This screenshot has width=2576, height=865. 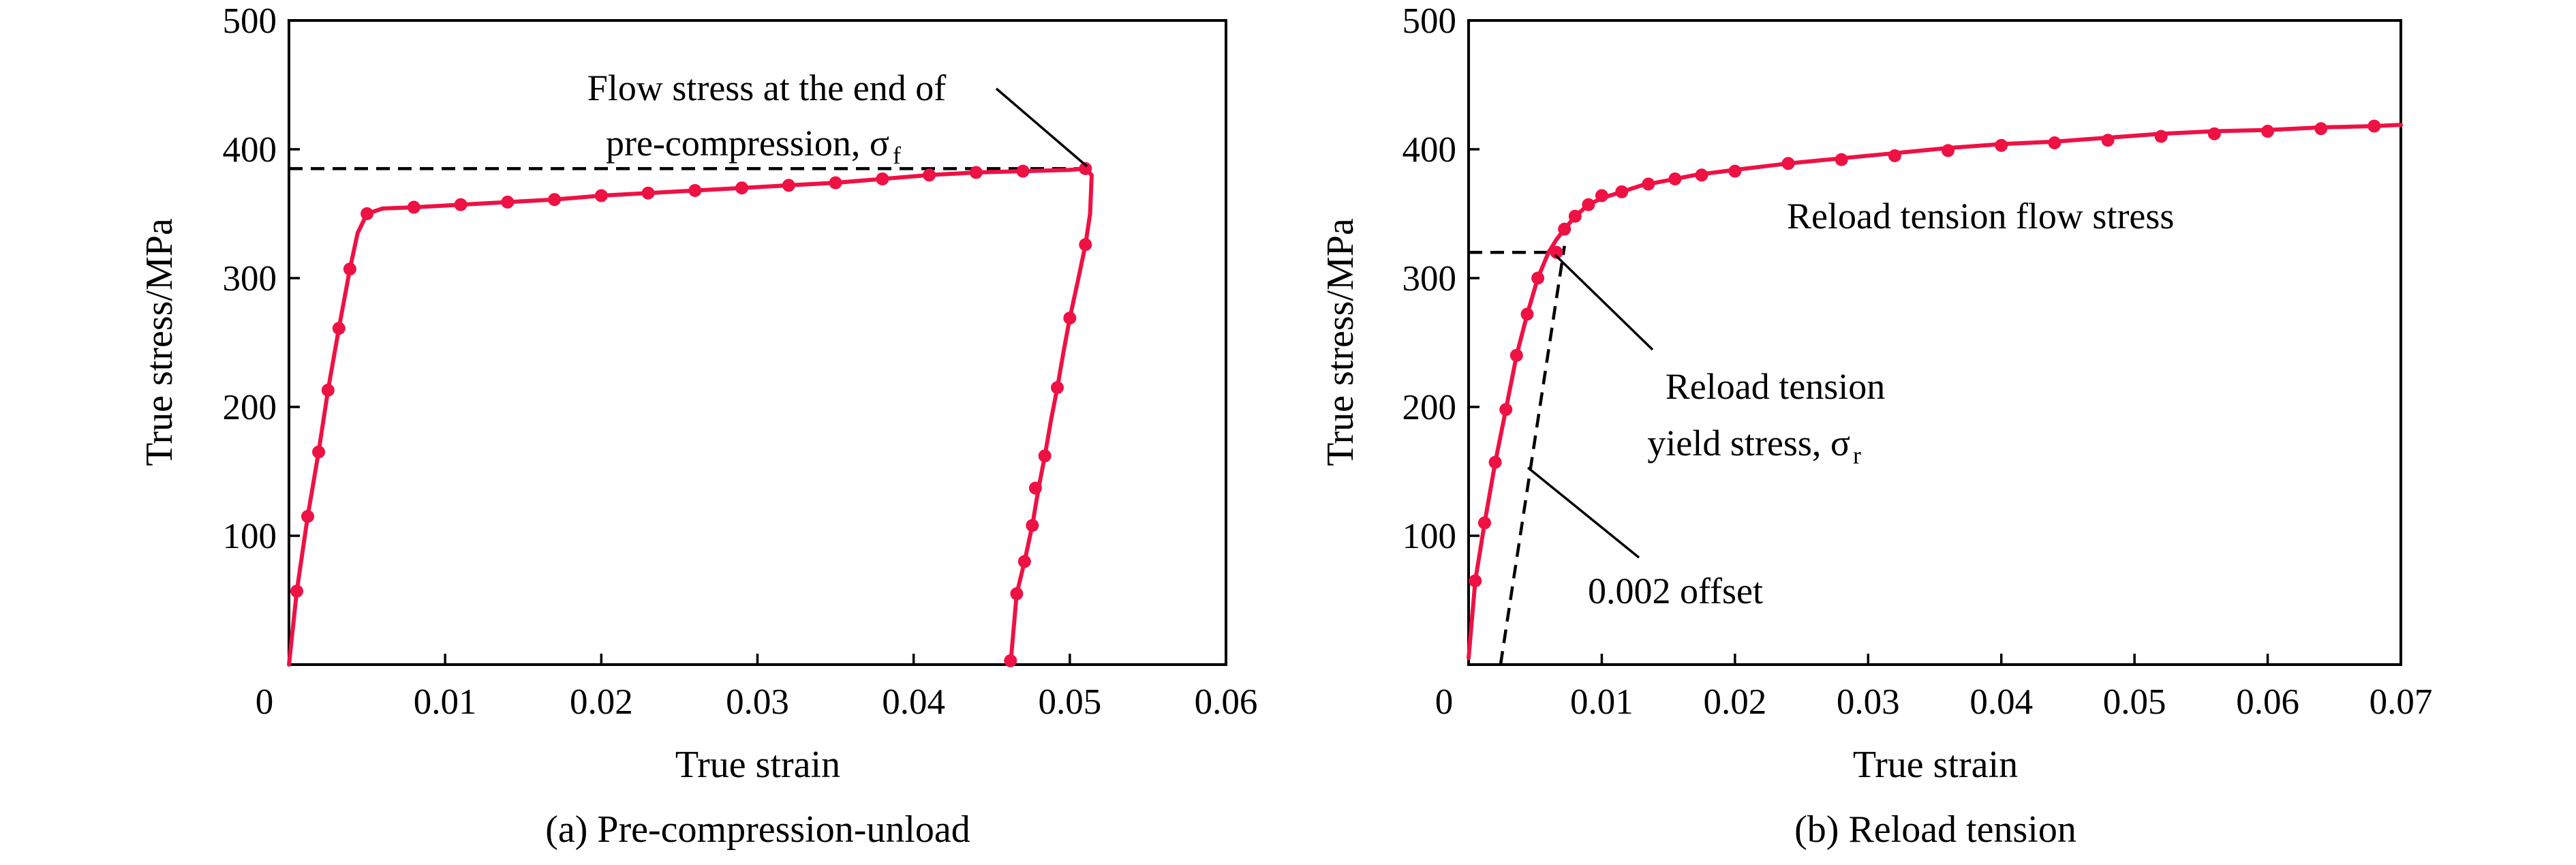 What do you see at coordinates (250, 150) in the screenshot?
I see `y-tick-label: 400` at bounding box center [250, 150].